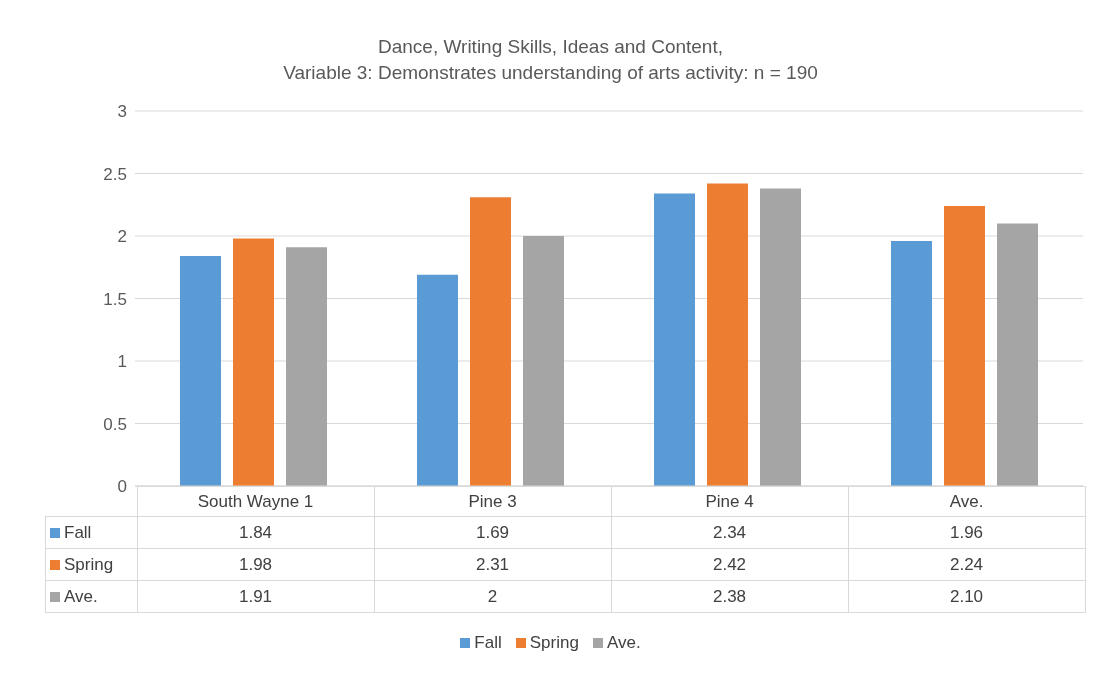 The image size is (1101, 675). Describe the element at coordinates (115, 174) in the screenshot. I see `y-tick-label: 2.5` at that location.